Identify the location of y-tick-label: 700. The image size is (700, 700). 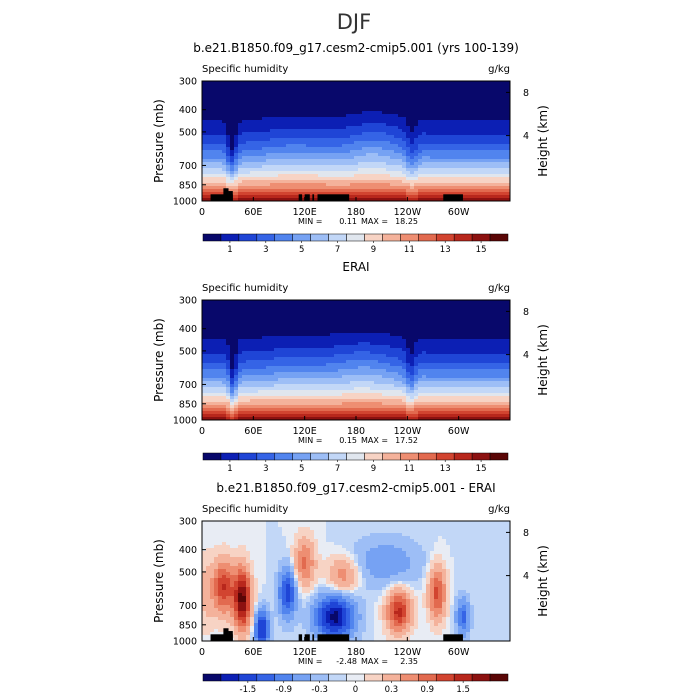
(188, 166).